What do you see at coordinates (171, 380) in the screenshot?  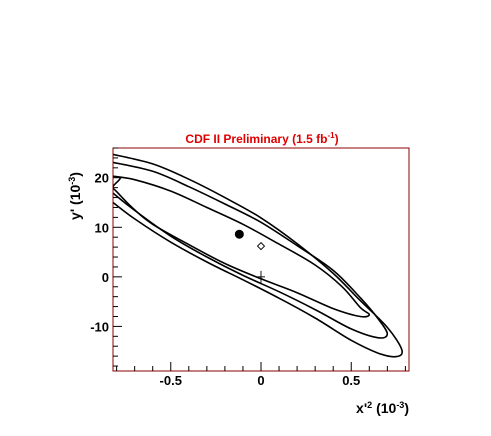 I see `x-tick-label: -0.5` at bounding box center [171, 380].